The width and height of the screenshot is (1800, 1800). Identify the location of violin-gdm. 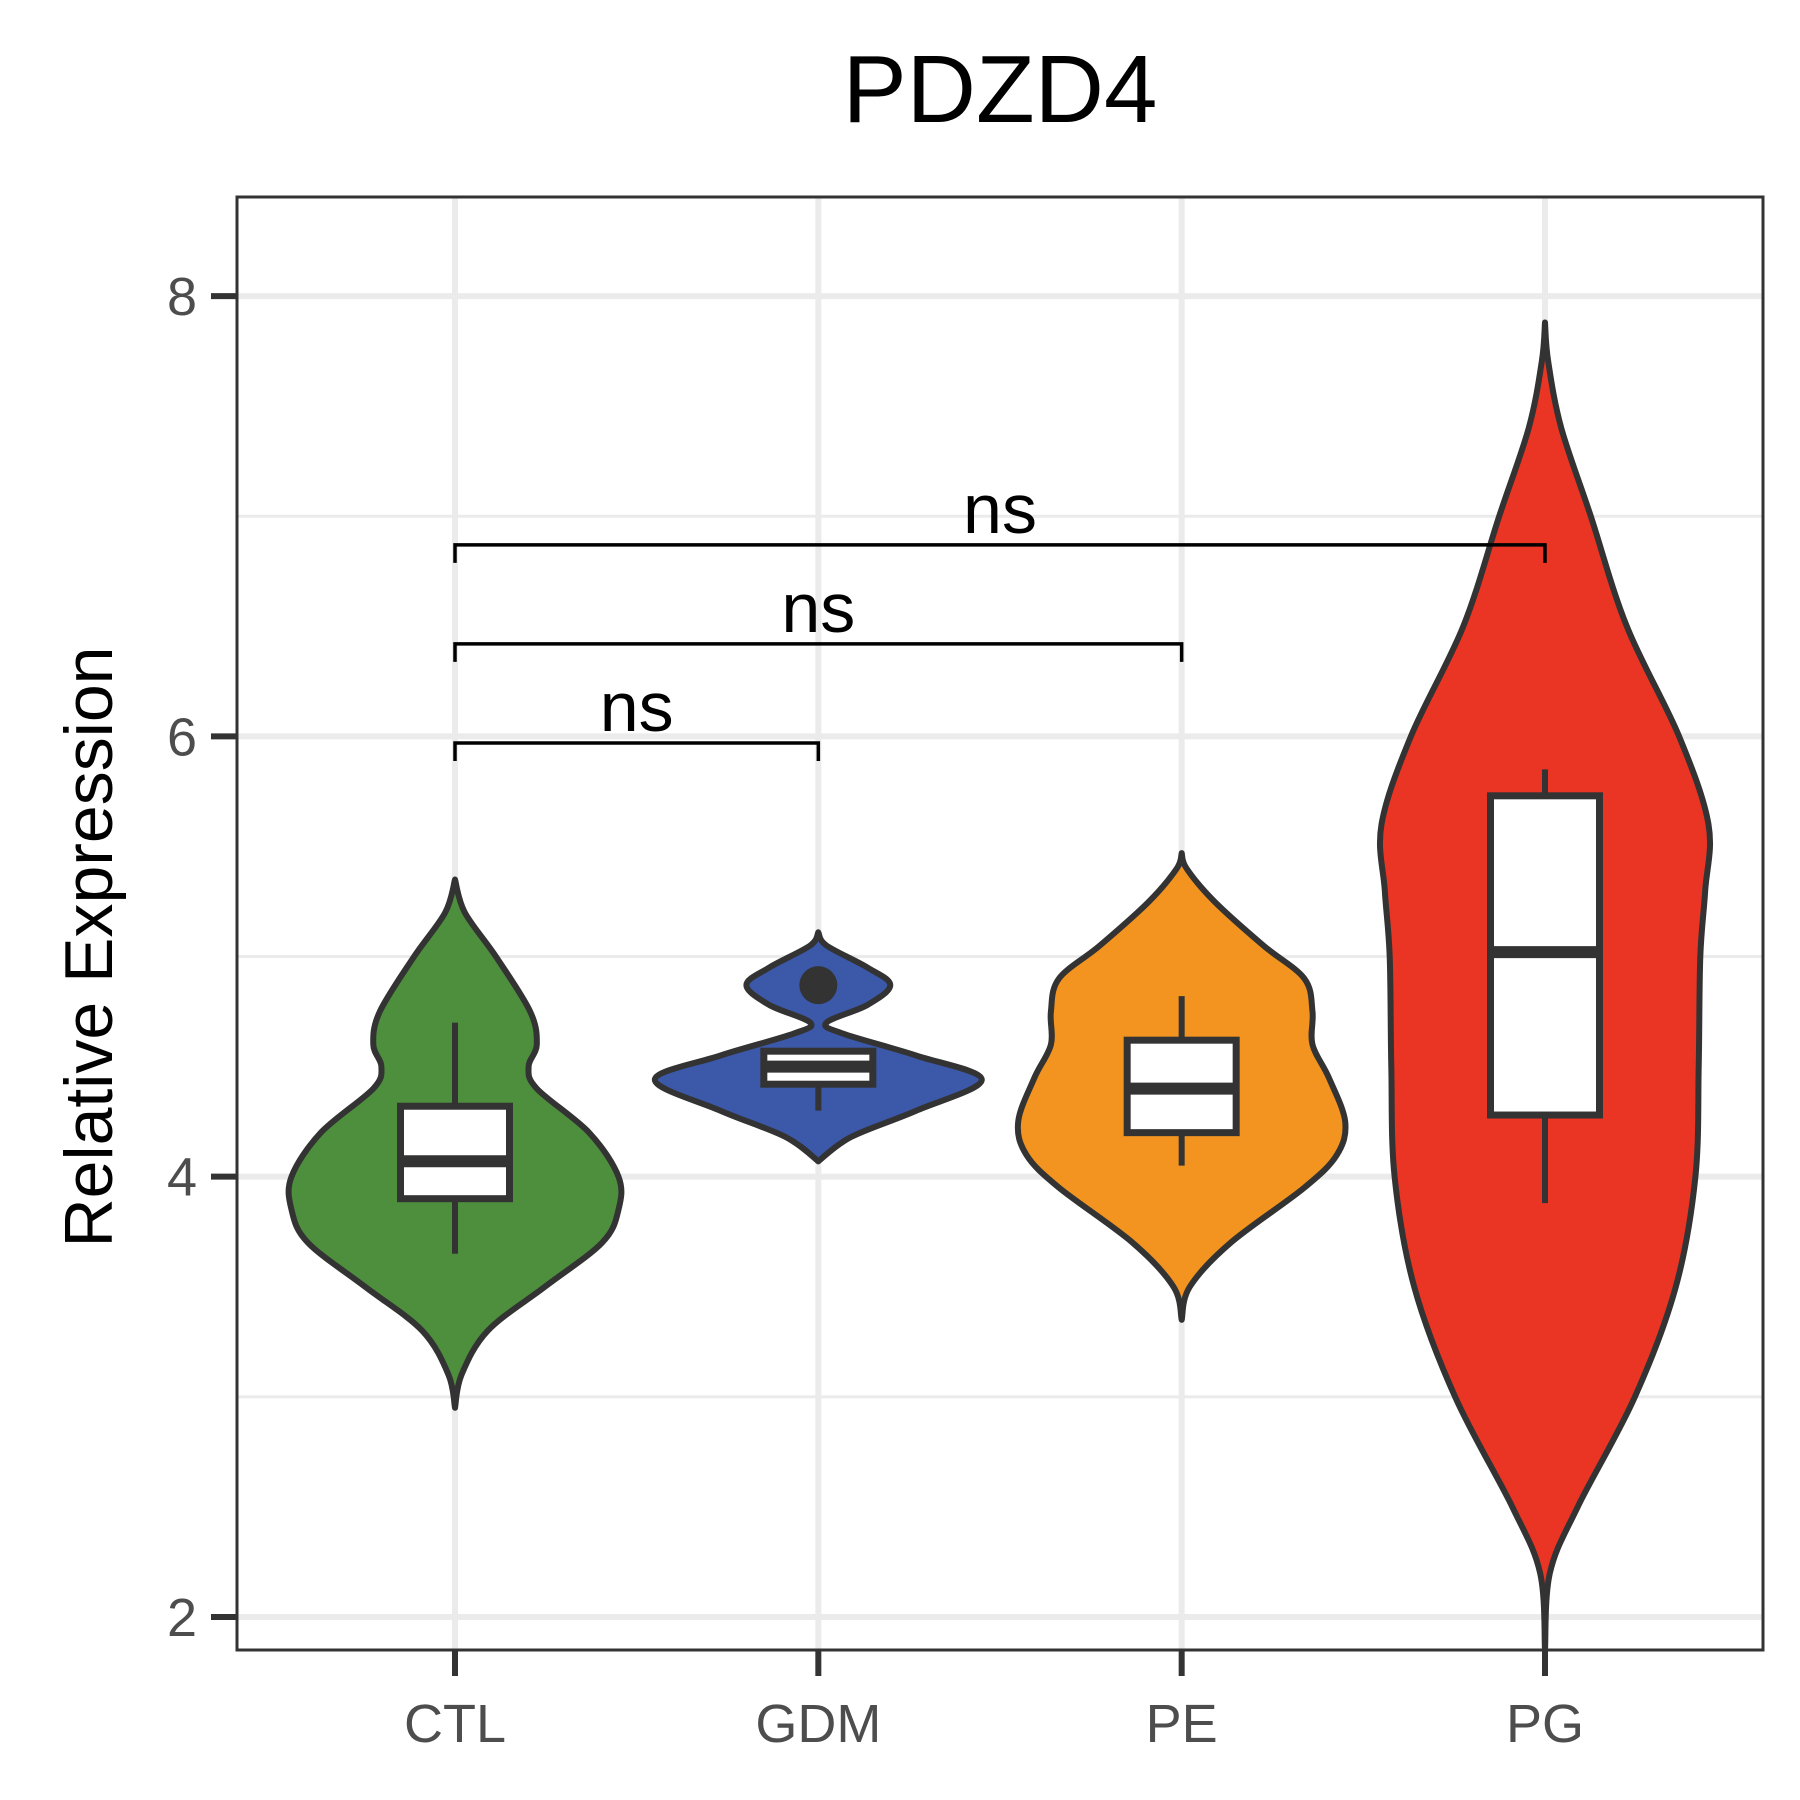
(818, 1047).